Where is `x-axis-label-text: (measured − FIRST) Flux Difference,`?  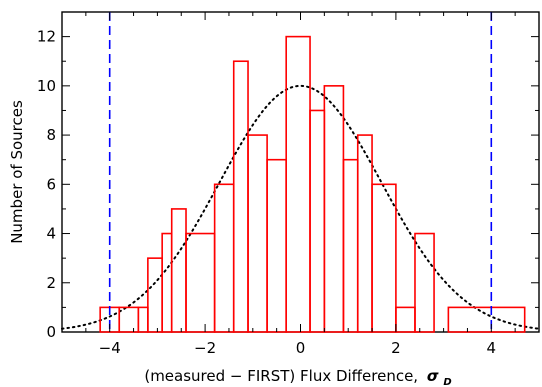
x-axis-label-text: (measured − FIRST) Flux Difference, is located at coordinates (281, 376).